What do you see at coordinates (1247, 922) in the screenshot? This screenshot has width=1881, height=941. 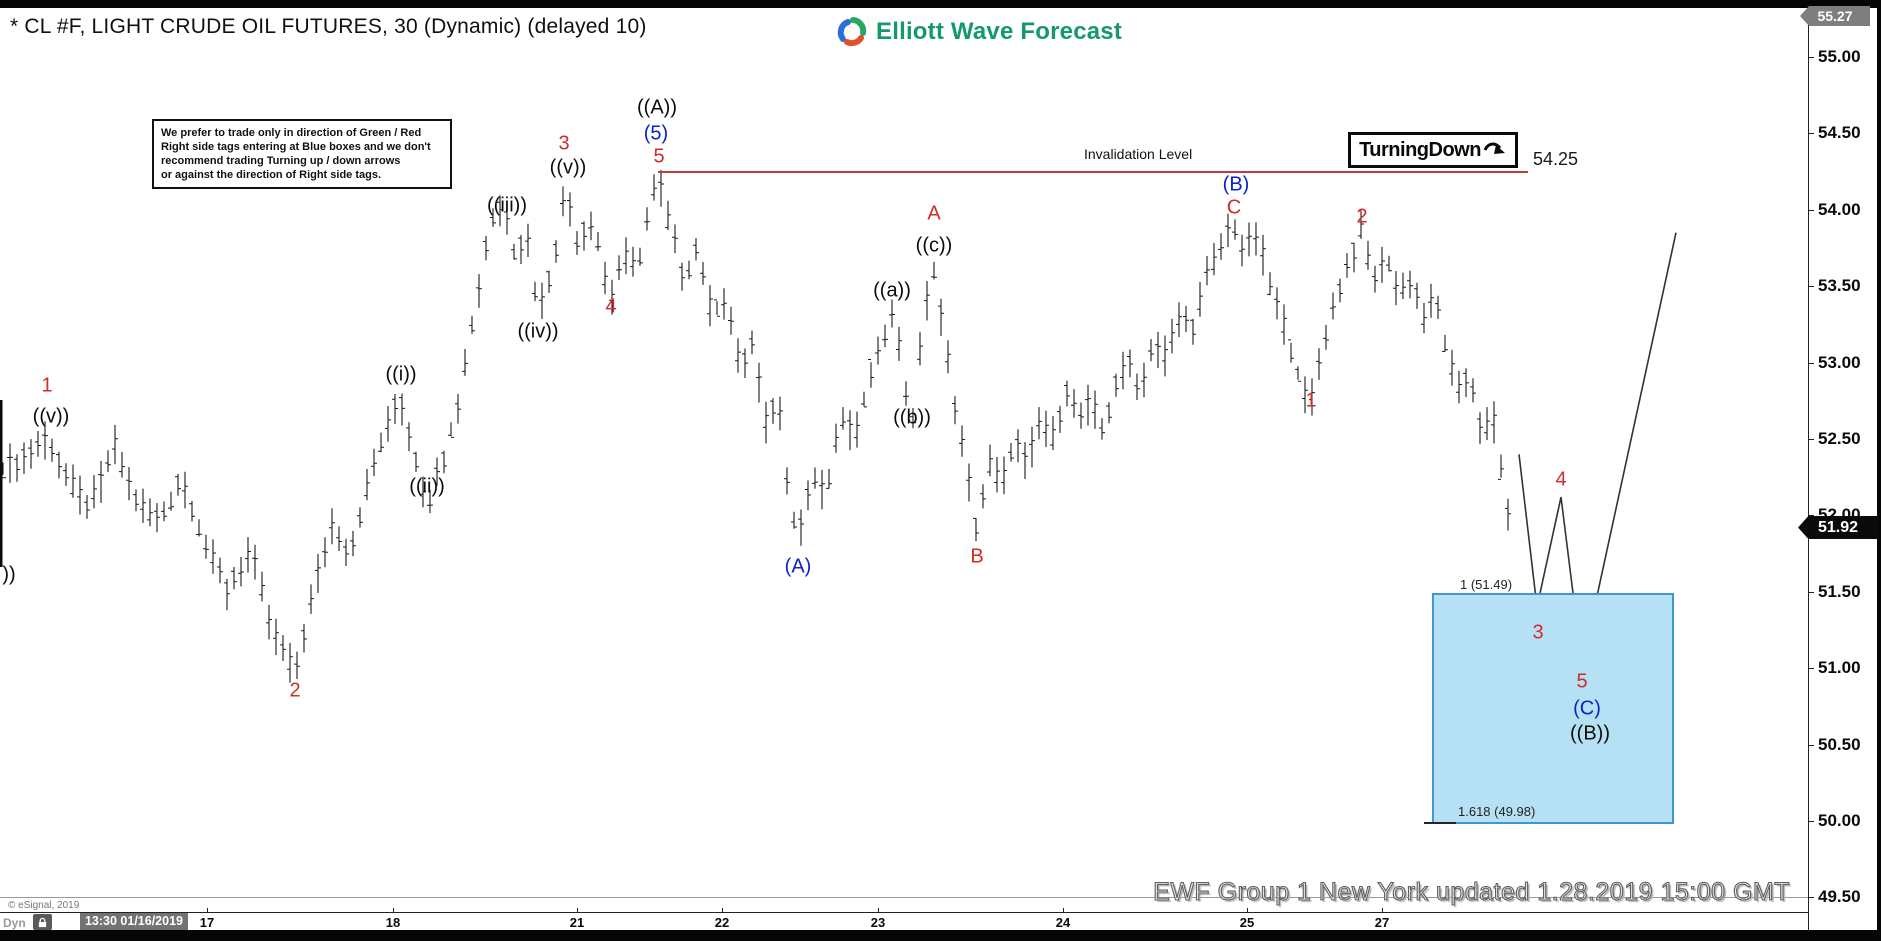 I see `date-tick-label: 25` at bounding box center [1247, 922].